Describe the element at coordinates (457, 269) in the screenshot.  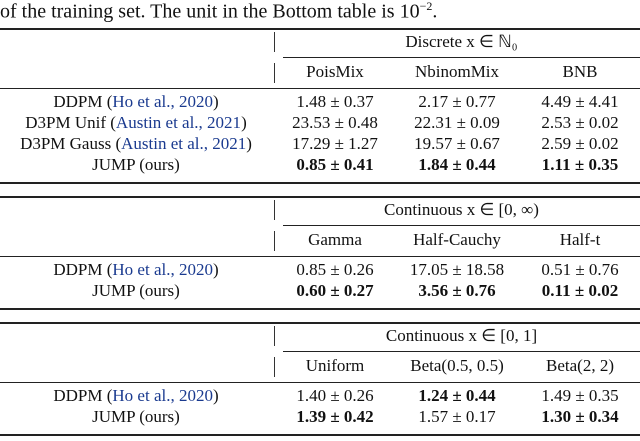
I see `cell: 17.05 ± 18.58` at that location.